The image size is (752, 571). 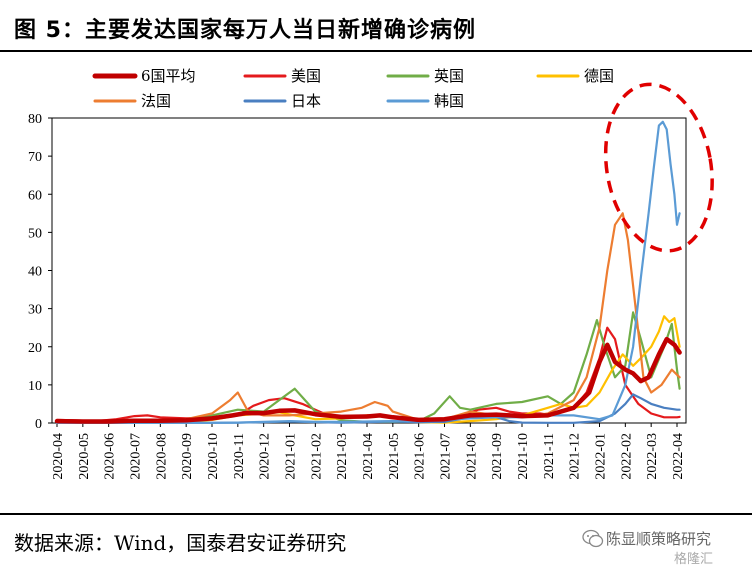 What do you see at coordinates (449, 76) in the screenshot?
I see `legend-label: 英国` at bounding box center [449, 76].